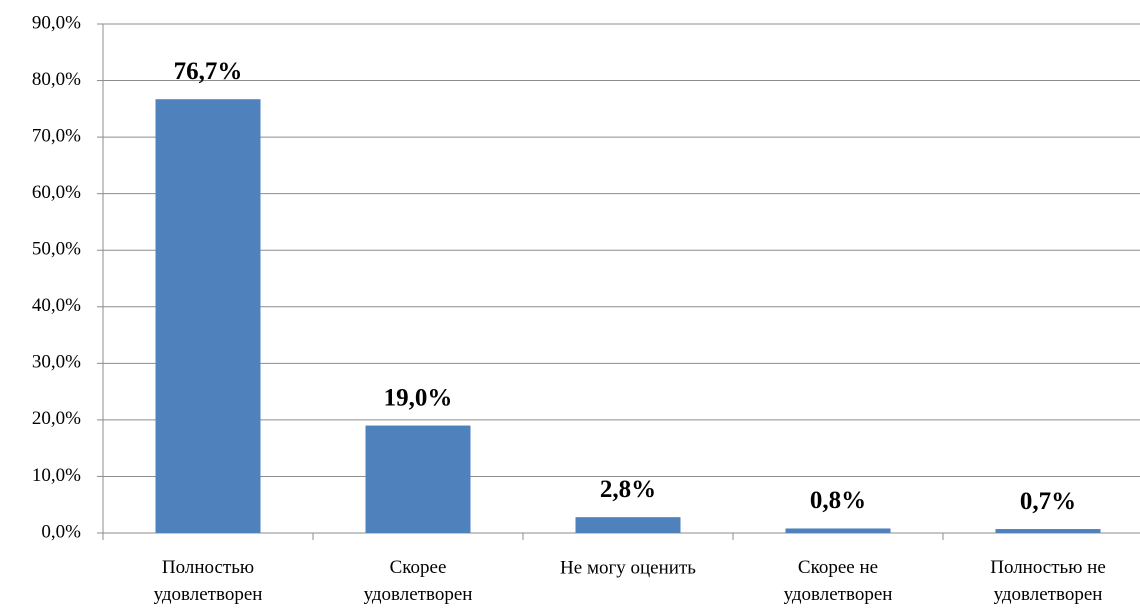 Image resolution: width=1140 pixels, height=608 pixels. I want to click on x-tick-label: Скорее удовлетворен, so click(418, 581).